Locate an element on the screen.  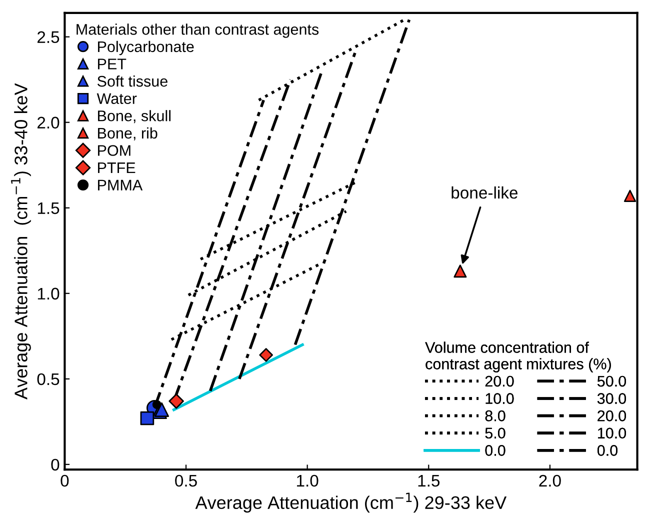
x-tick-label: 2.0 is located at coordinates (550, 480).